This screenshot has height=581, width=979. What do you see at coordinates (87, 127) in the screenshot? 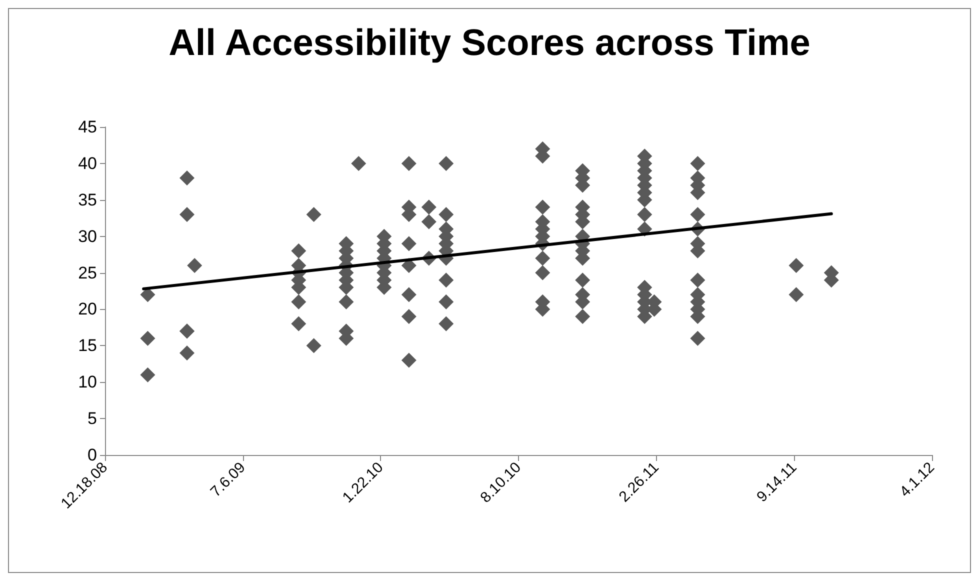
I see `y-tick-label: 45` at bounding box center [87, 127].